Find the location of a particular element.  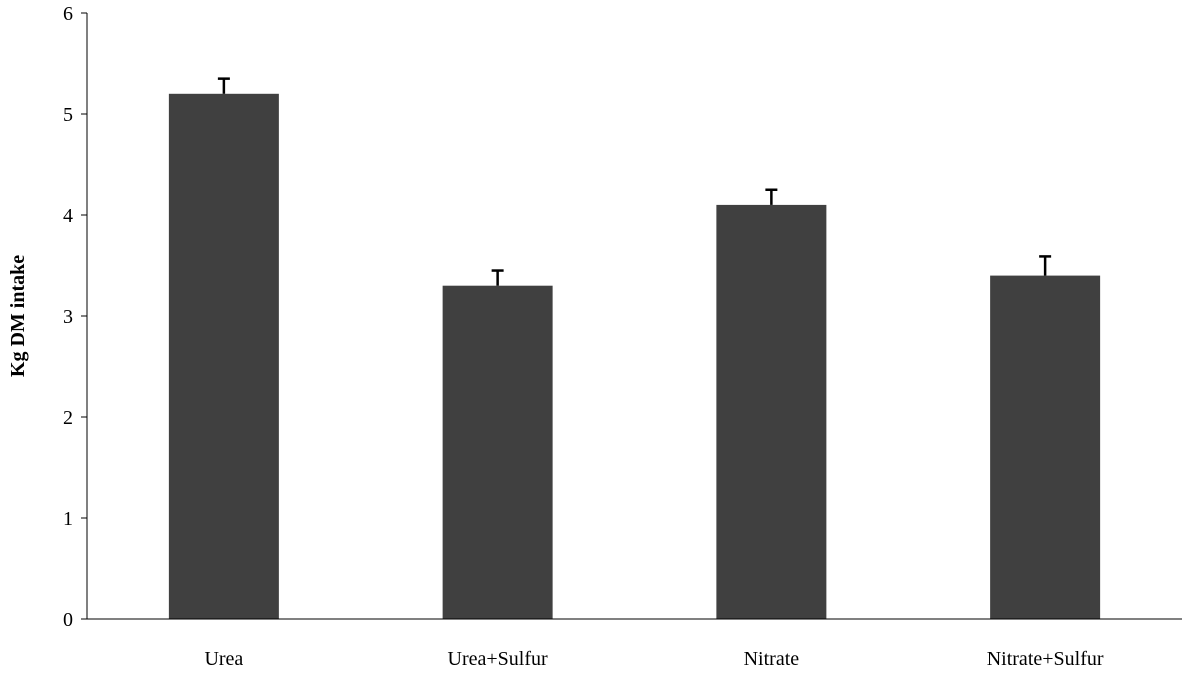

y-tick-label: 3 is located at coordinates (68, 317).